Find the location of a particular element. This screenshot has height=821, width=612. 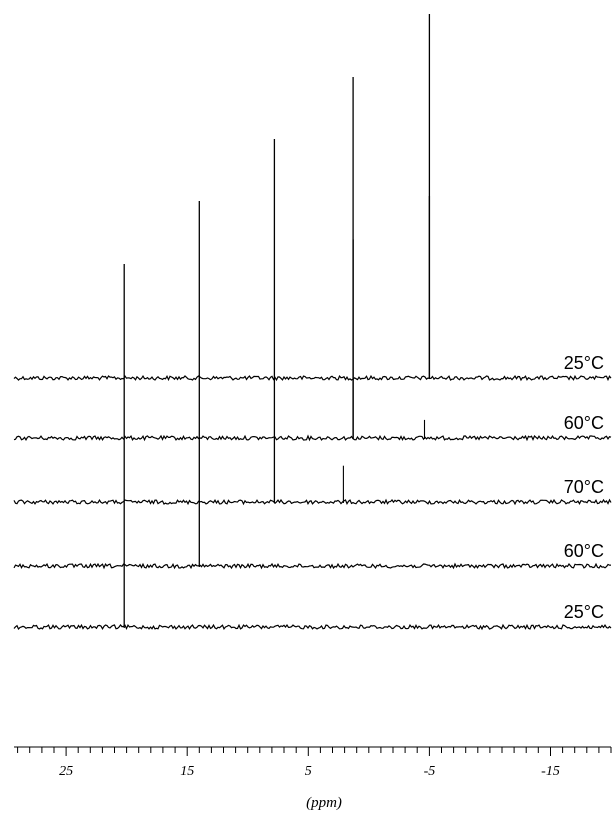

trace-temperature-label: 70°C is located at coordinates (584, 487).